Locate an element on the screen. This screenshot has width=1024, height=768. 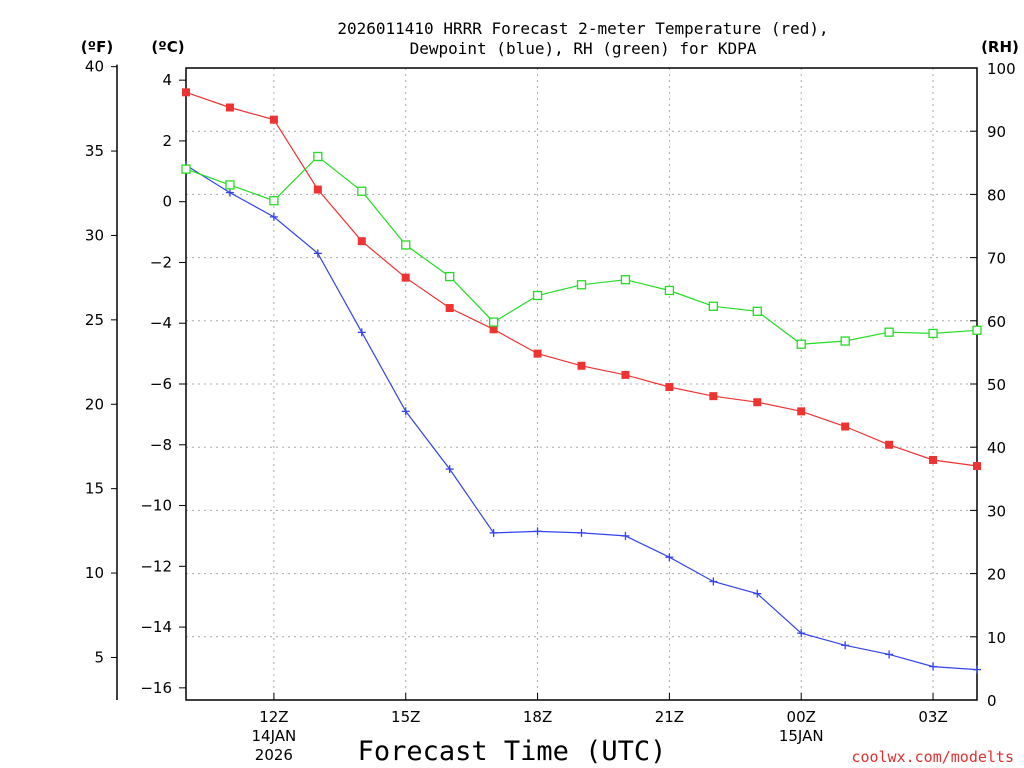
rh-tick-label: 80 is located at coordinates (996, 195).